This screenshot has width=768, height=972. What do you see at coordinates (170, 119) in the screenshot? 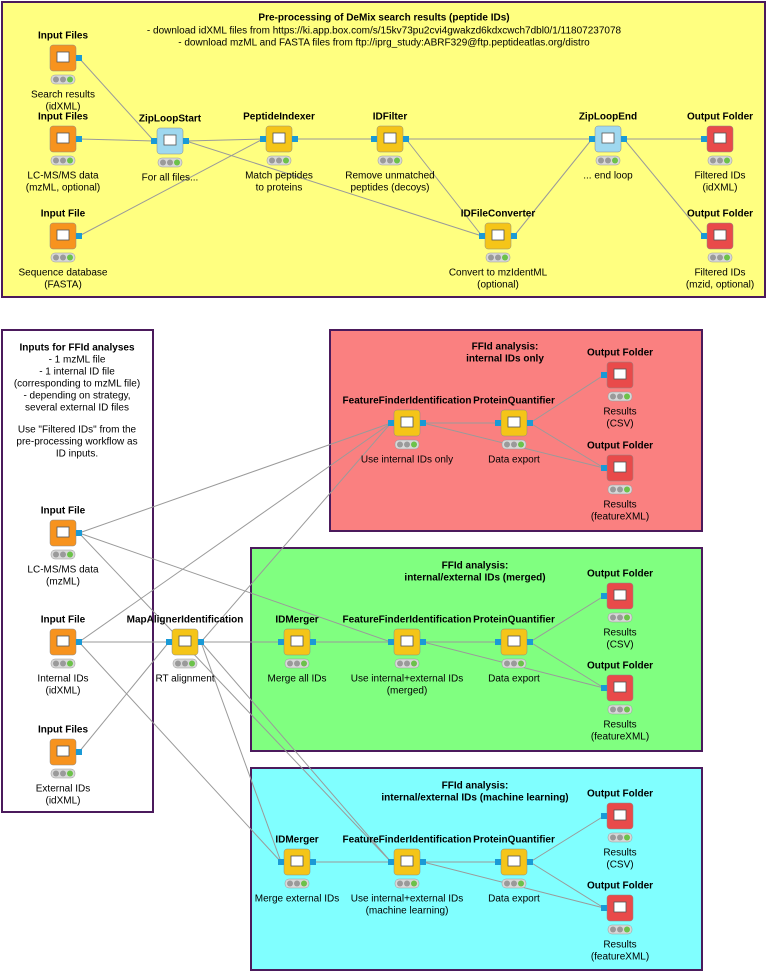
I see `node-title: ZipLoopStart` at bounding box center [170, 119].